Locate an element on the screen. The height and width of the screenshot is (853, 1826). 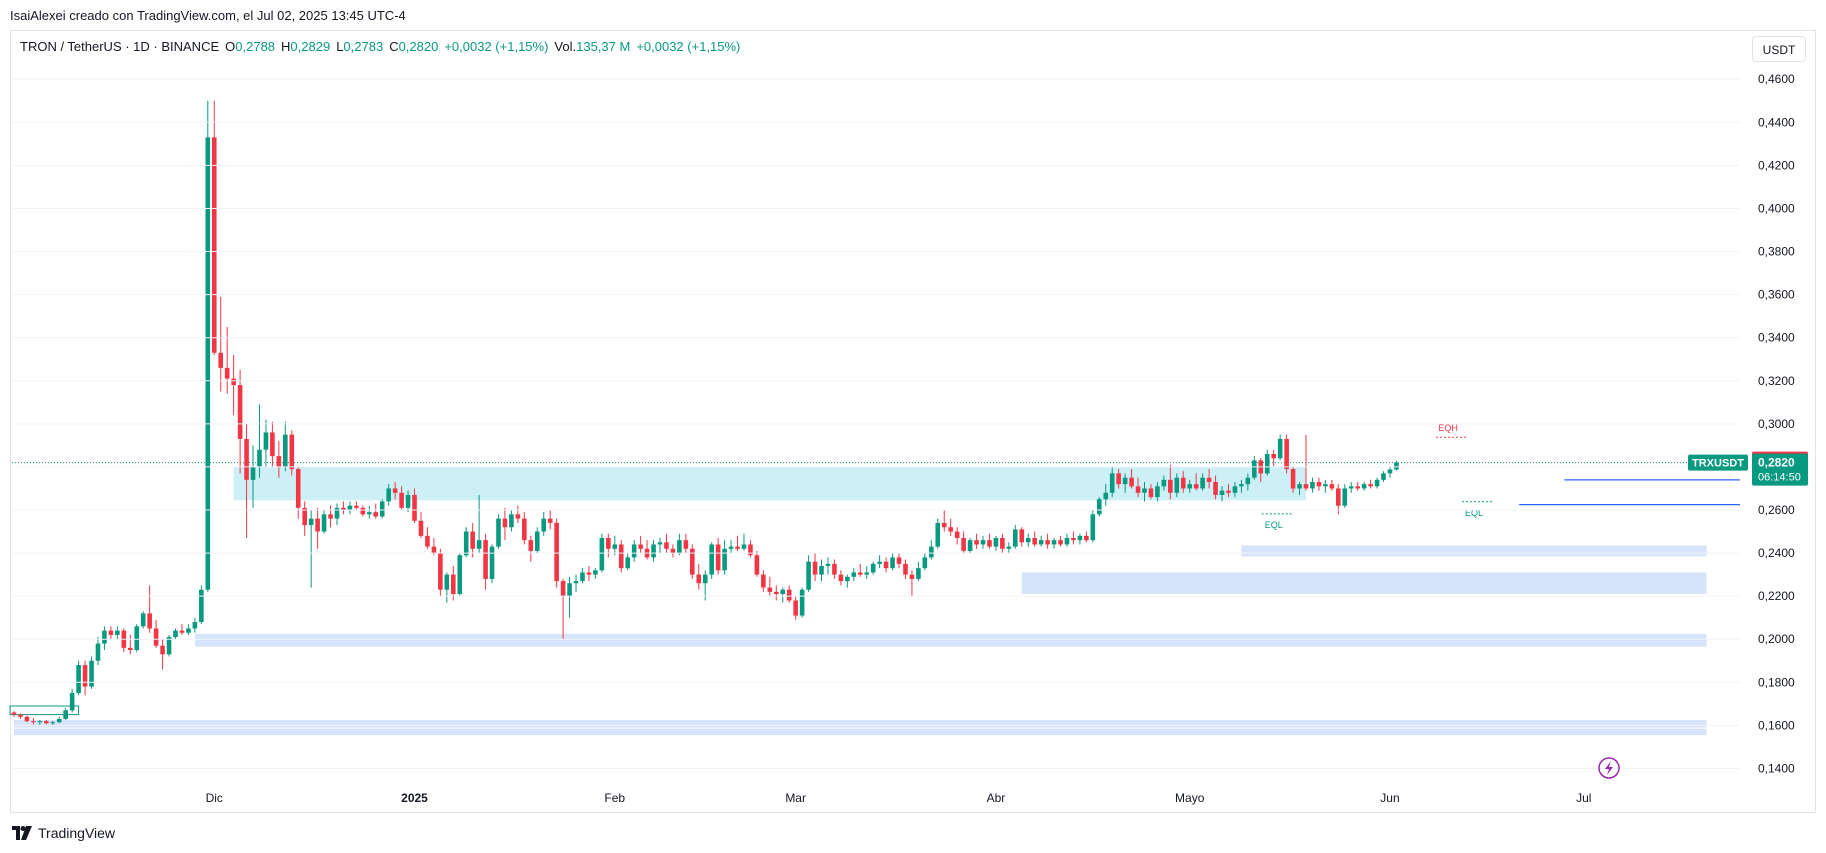
legend-close-value: 0,2820 is located at coordinates (418, 46).